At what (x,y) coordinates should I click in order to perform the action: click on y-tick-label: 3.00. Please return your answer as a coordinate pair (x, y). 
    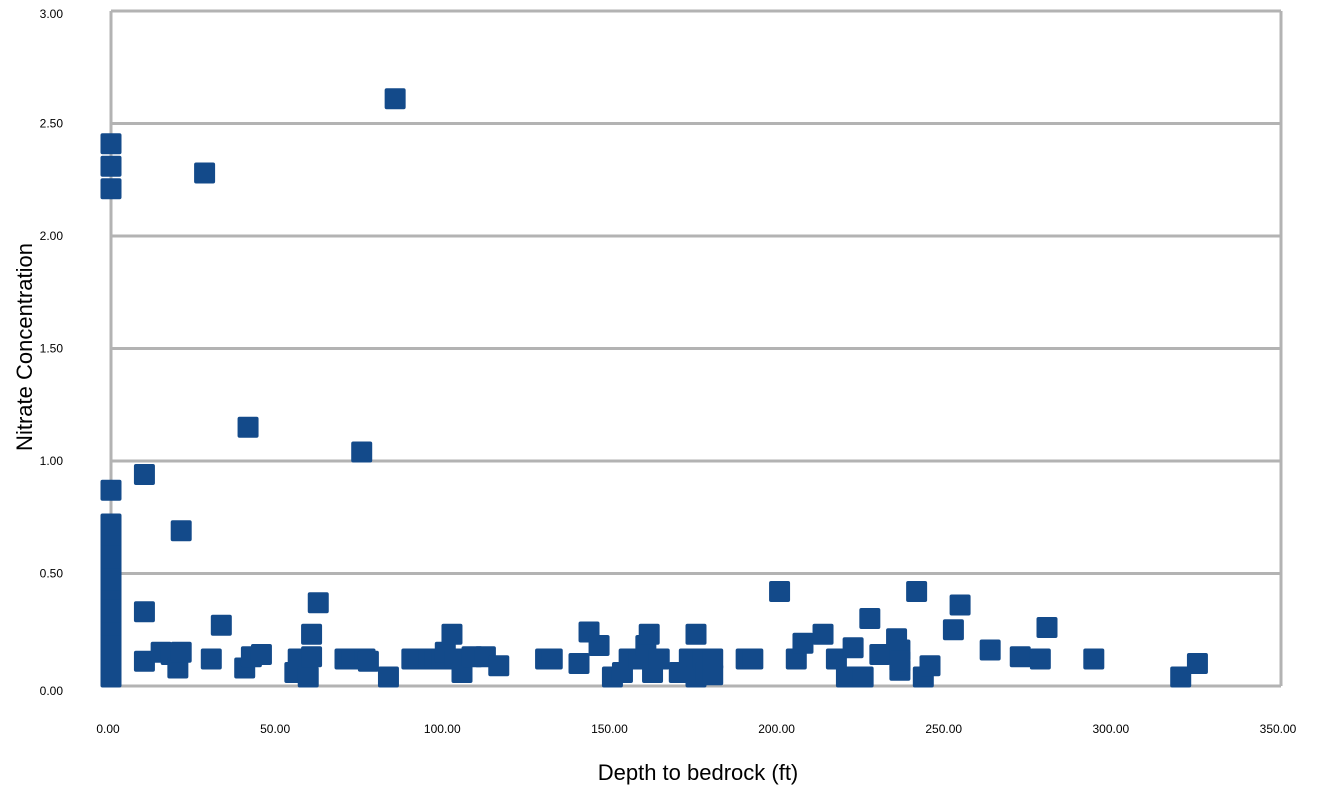
    Looking at the image, I should click on (52, 14).